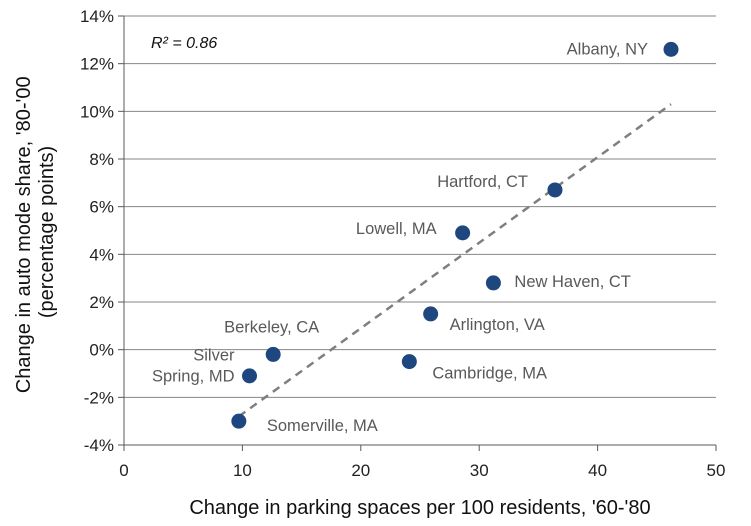 The width and height of the screenshot is (751, 526). Describe the element at coordinates (322, 426) in the screenshot. I see `point-label: Somerville, MA` at that location.